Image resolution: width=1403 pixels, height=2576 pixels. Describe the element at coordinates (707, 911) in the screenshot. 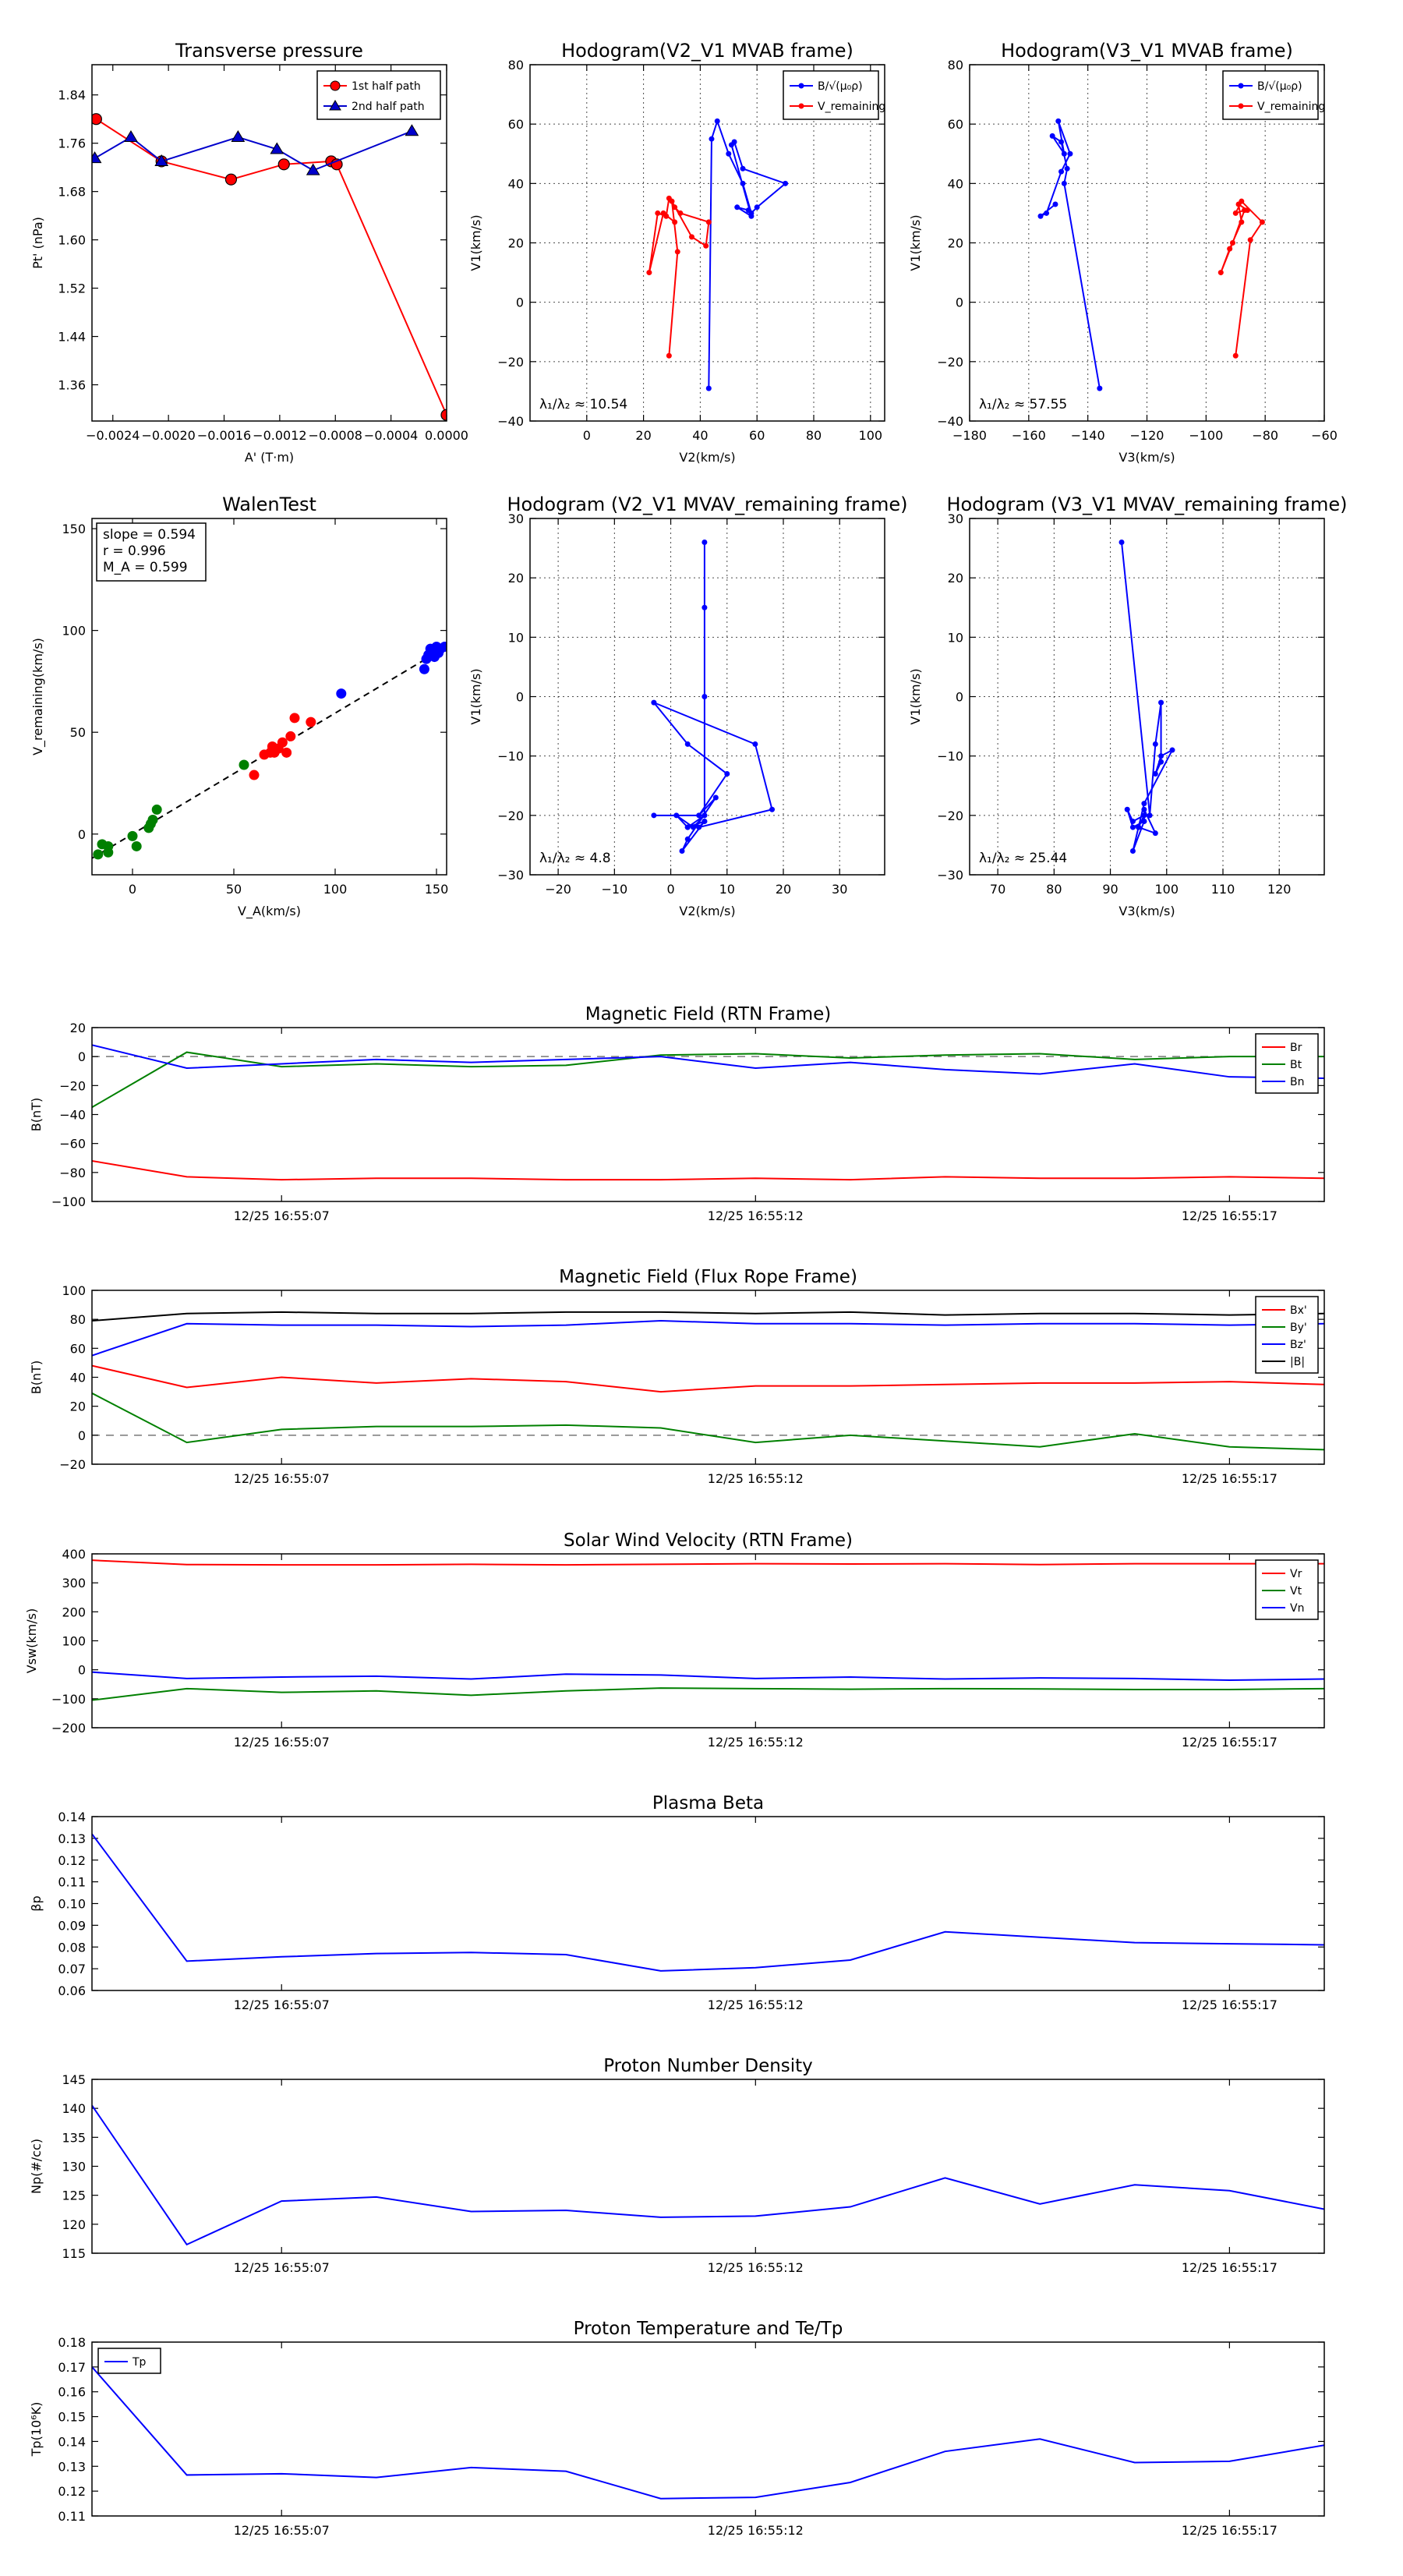

I see `x-axis-label: V2(km/s)` at that location.